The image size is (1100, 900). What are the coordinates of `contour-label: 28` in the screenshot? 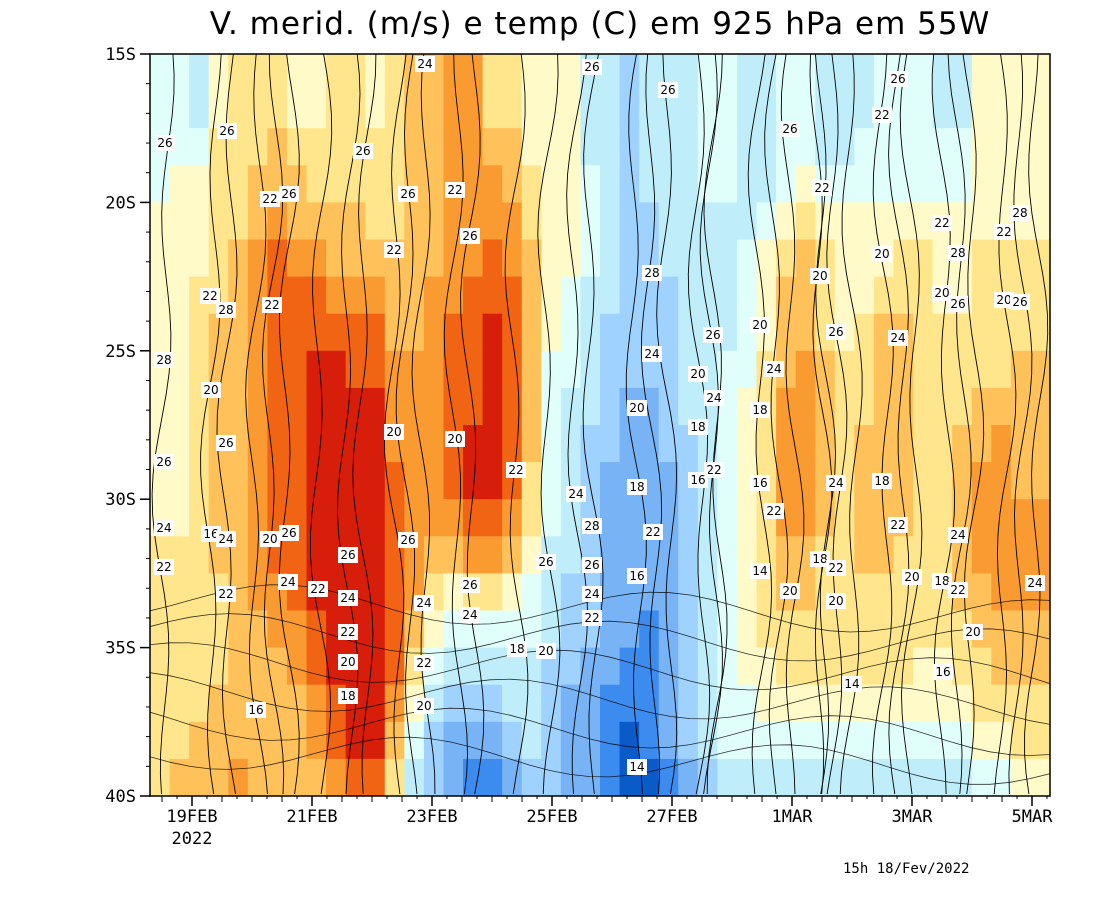 It's located at (652, 273).